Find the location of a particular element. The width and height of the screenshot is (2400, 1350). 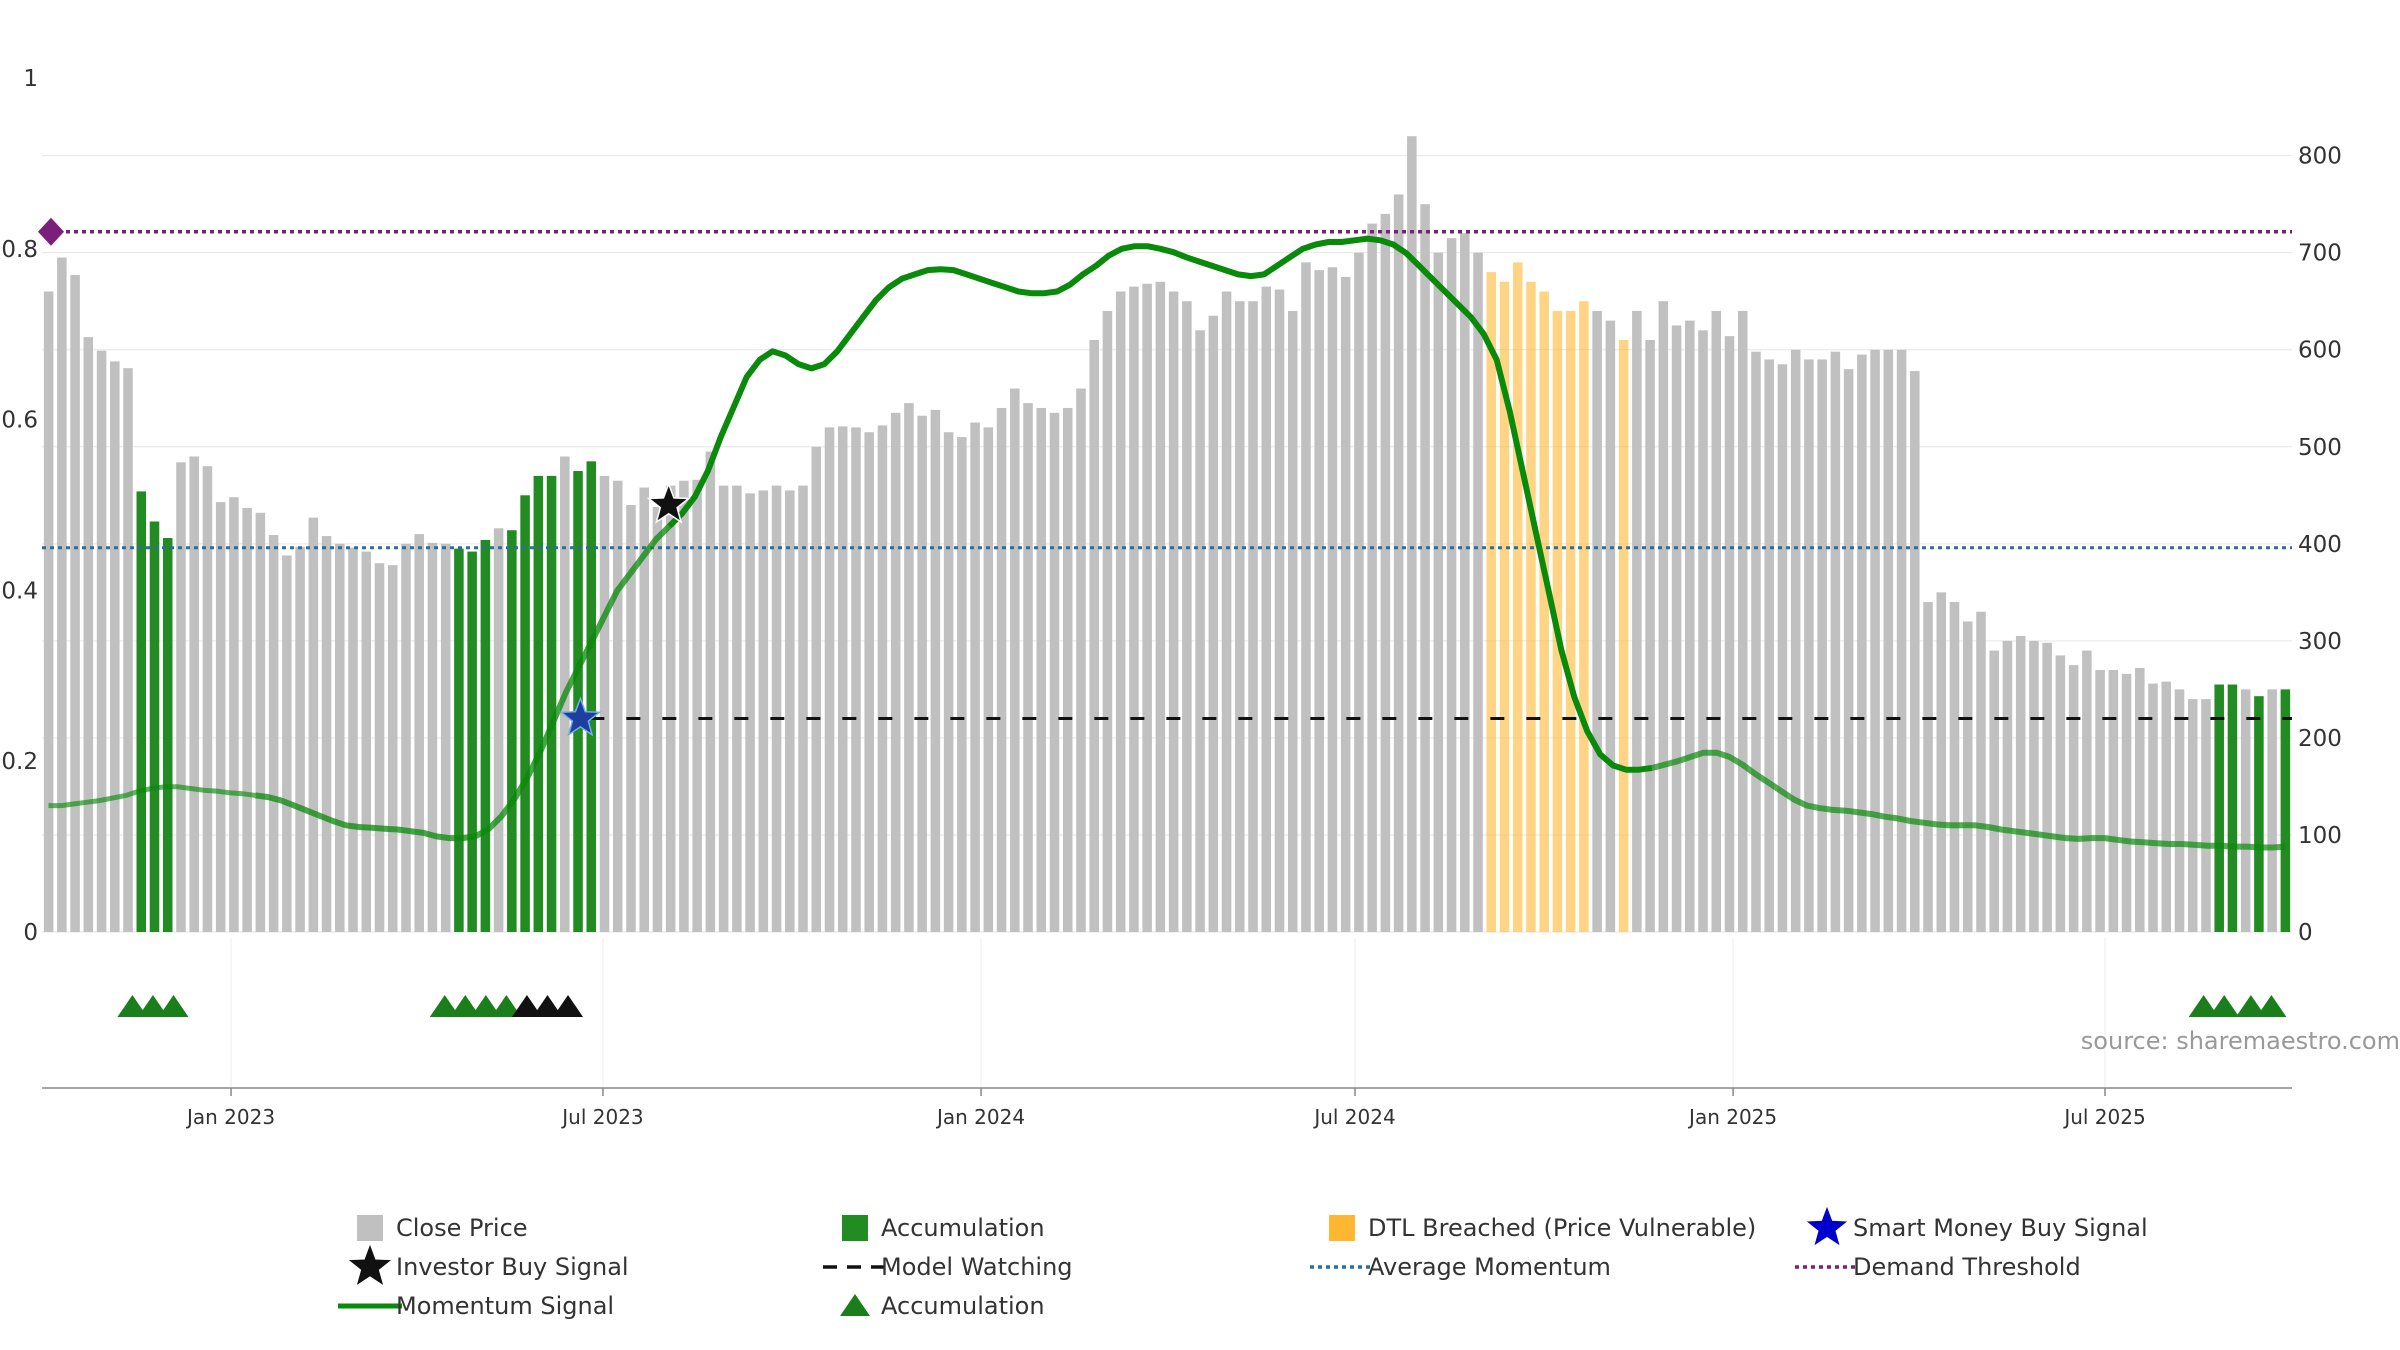

right-y-tick-label: 600 is located at coordinates (2320, 351).